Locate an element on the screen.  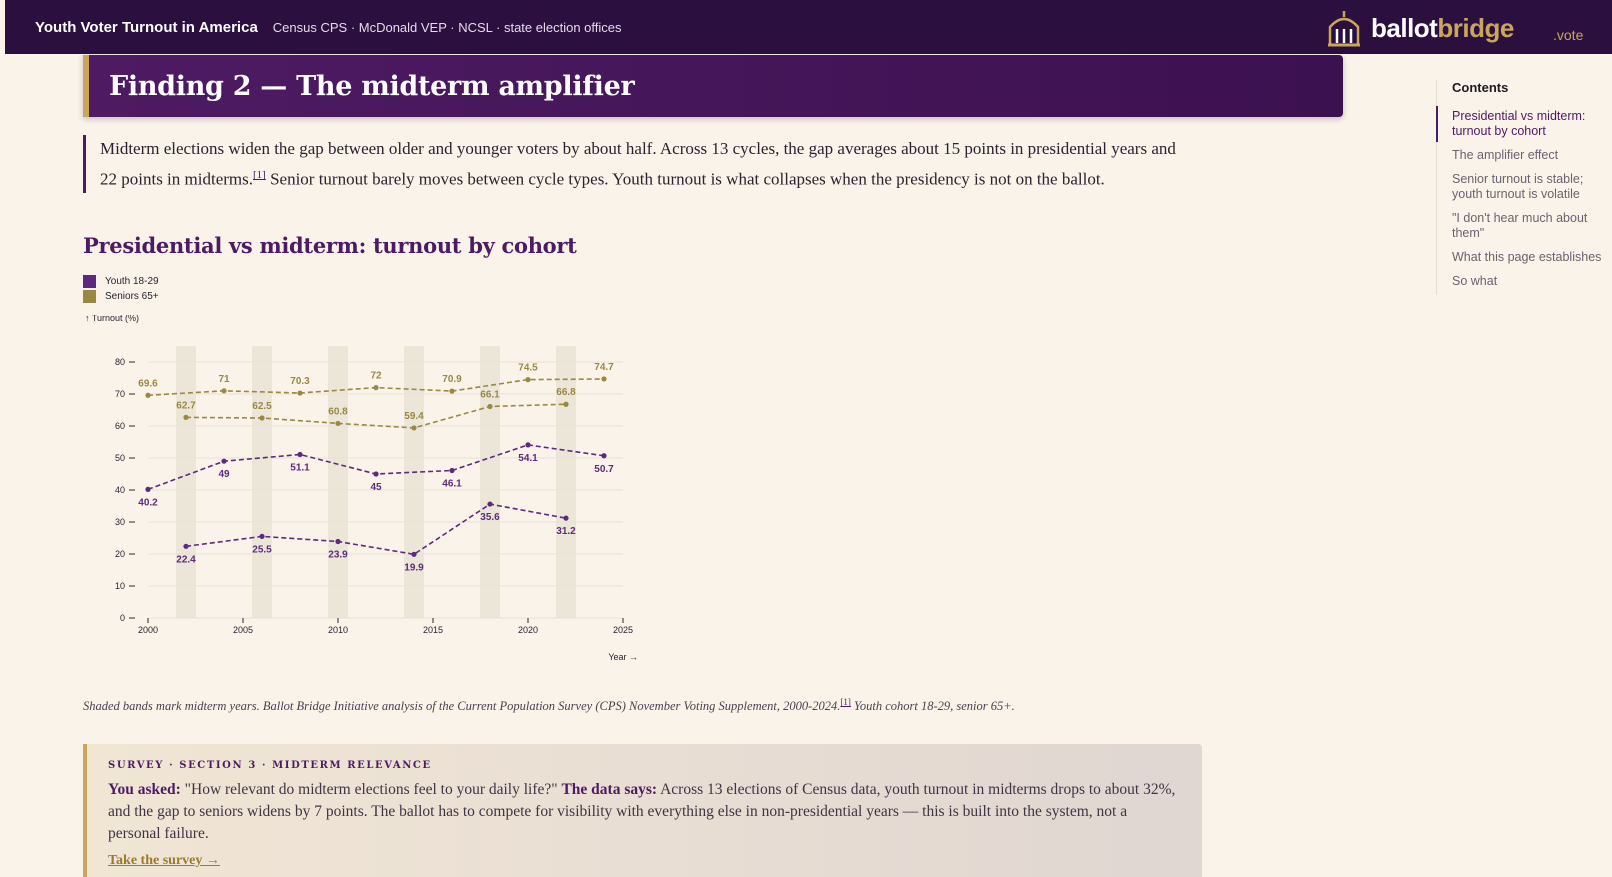
y-tick-label: 30 is located at coordinates (120, 522).